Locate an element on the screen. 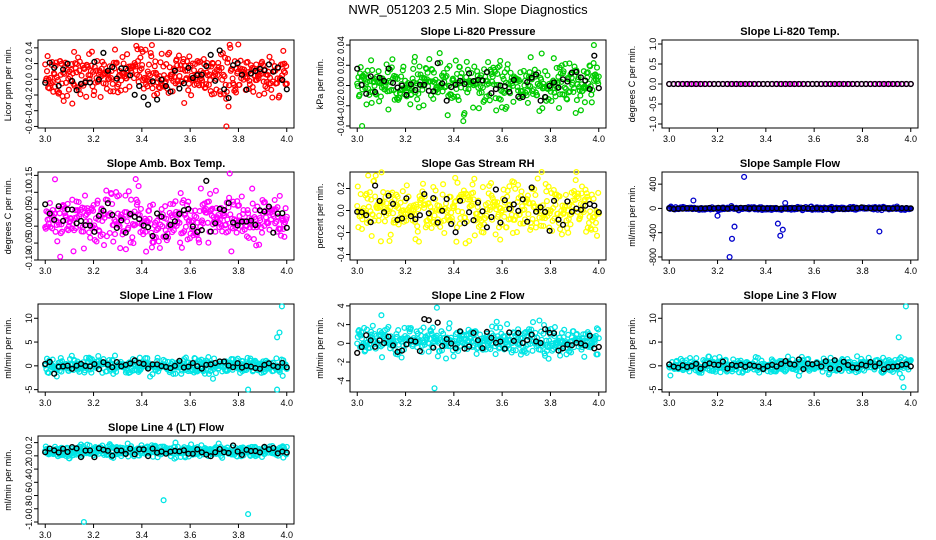 This screenshot has height=540, width=936. x-tick-label: 4.0 is located at coordinates (910, 271).